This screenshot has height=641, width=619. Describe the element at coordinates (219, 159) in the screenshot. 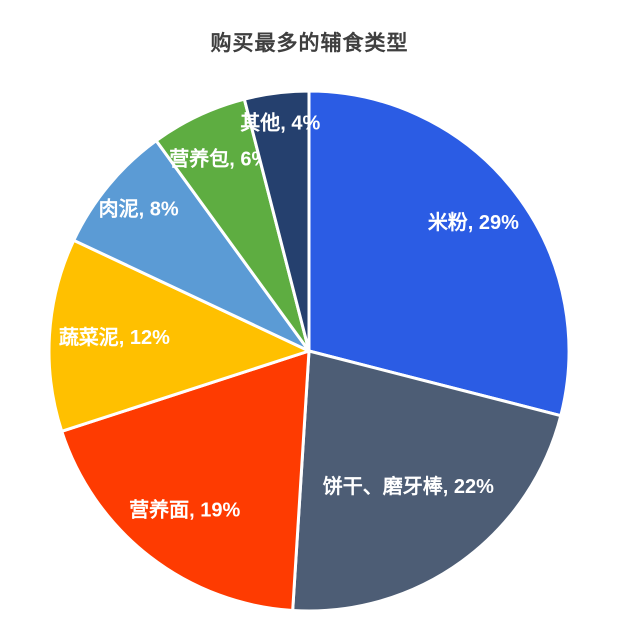

I see `slice-label: 营养包, 6%` at that location.